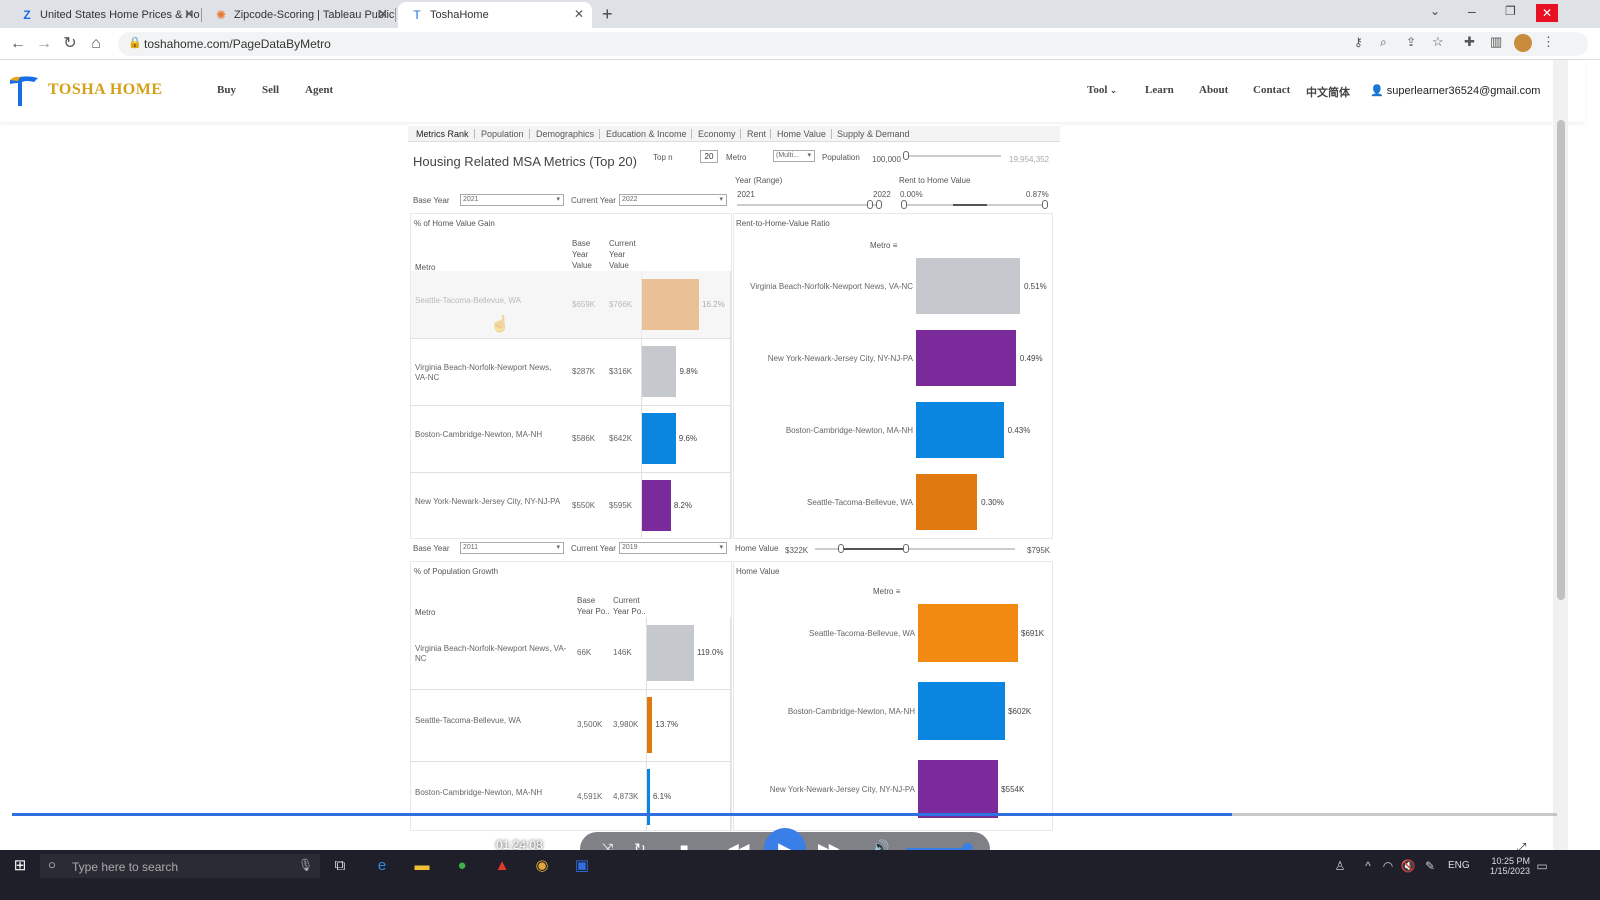 Image resolution: width=1600 pixels, height=900 pixels. Describe the element at coordinates (1328, 92) in the screenshot. I see `nav-language: 中文简体` at that location.